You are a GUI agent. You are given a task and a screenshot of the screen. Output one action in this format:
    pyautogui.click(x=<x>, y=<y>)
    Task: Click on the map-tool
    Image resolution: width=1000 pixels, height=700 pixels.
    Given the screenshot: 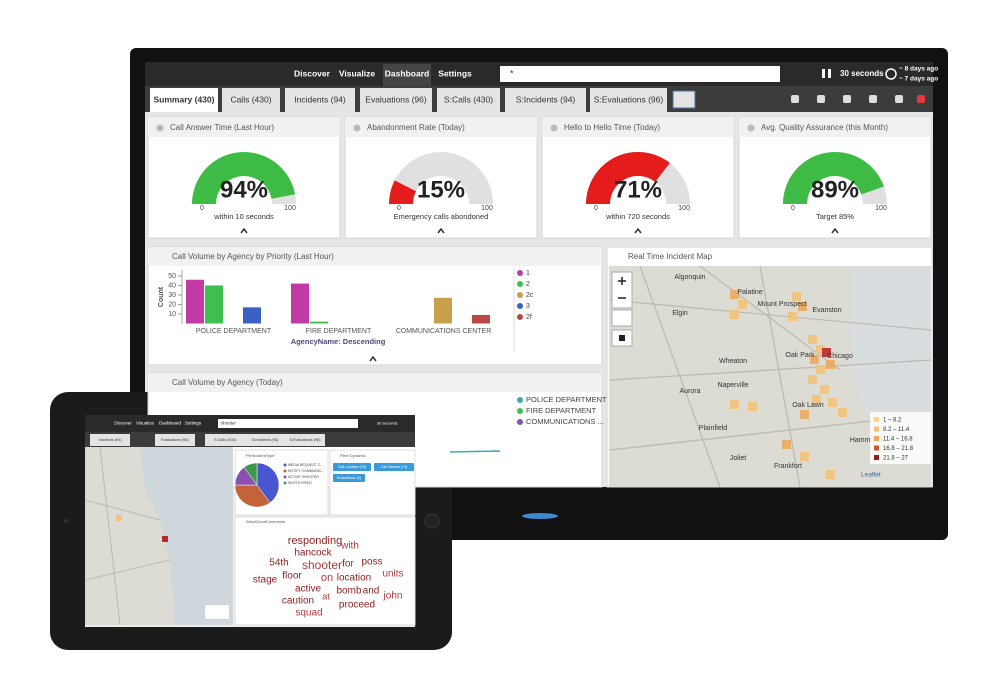 What is the action you would take?
    pyautogui.click(x=622, y=318)
    